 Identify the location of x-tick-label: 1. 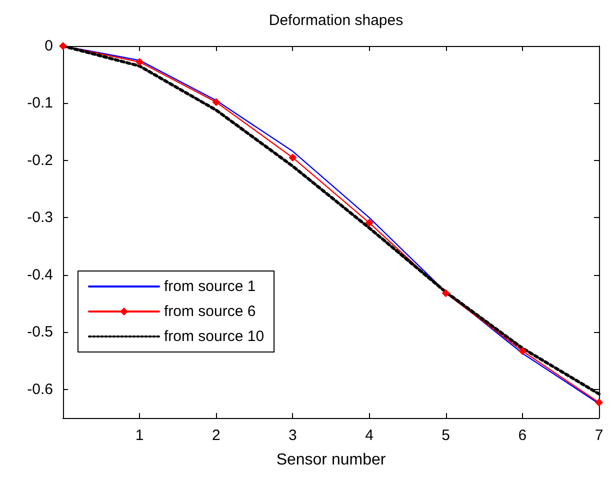
(139, 435).